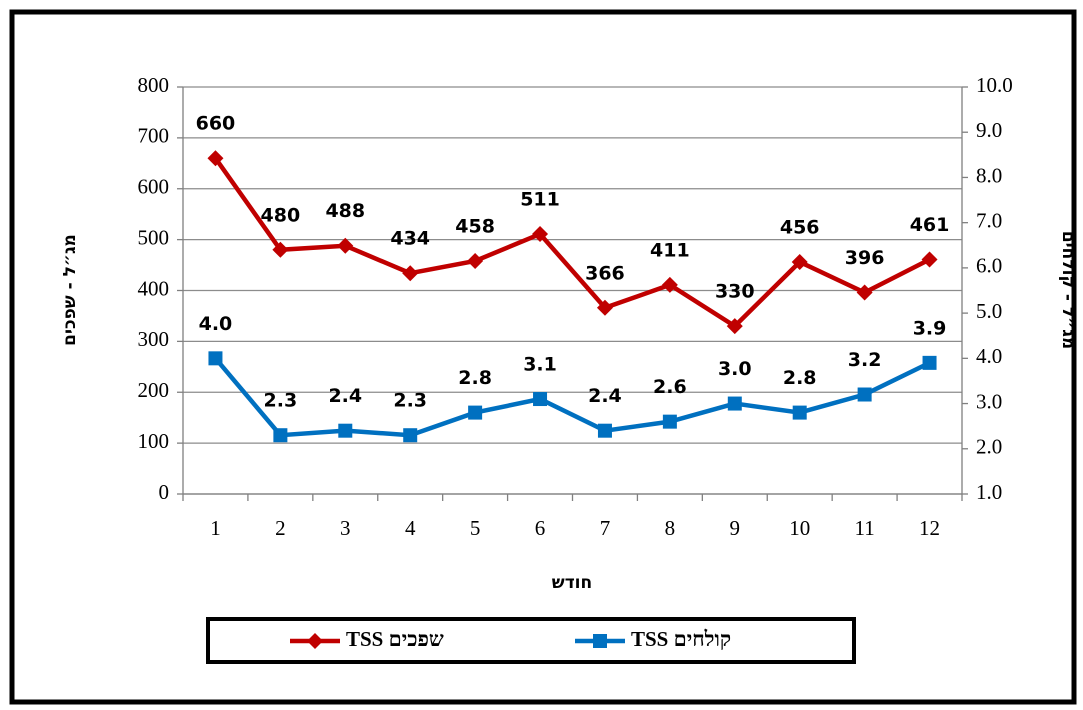 The width and height of the screenshot is (1083, 710). I want to click on data-label: 456, so click(800, 228).